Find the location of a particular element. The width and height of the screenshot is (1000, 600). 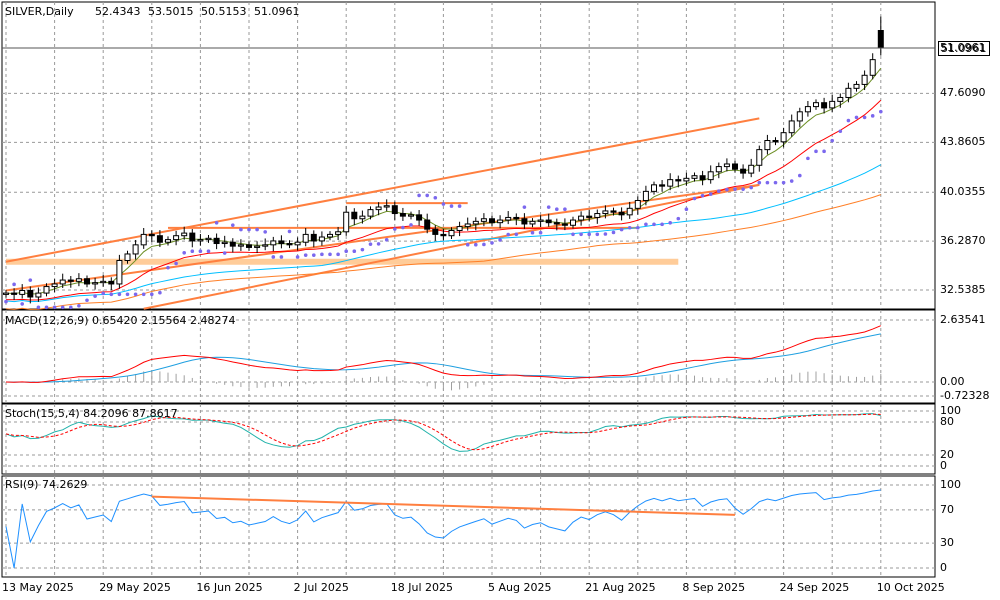

price-tick: 40.0355 is located at coordinates (963, 192).